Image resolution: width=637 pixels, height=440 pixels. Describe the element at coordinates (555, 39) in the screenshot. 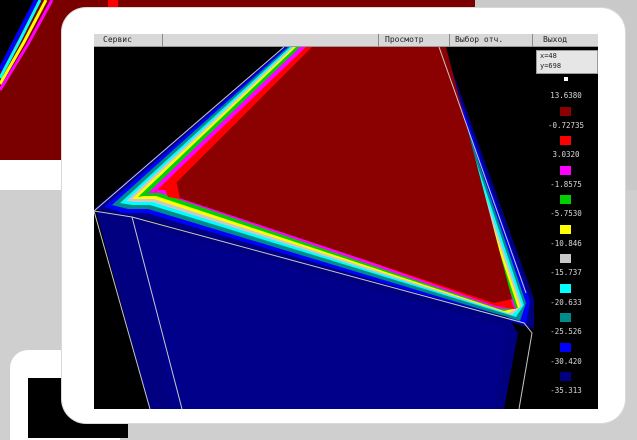

I see `menu-item-exit: Выход` at that location.